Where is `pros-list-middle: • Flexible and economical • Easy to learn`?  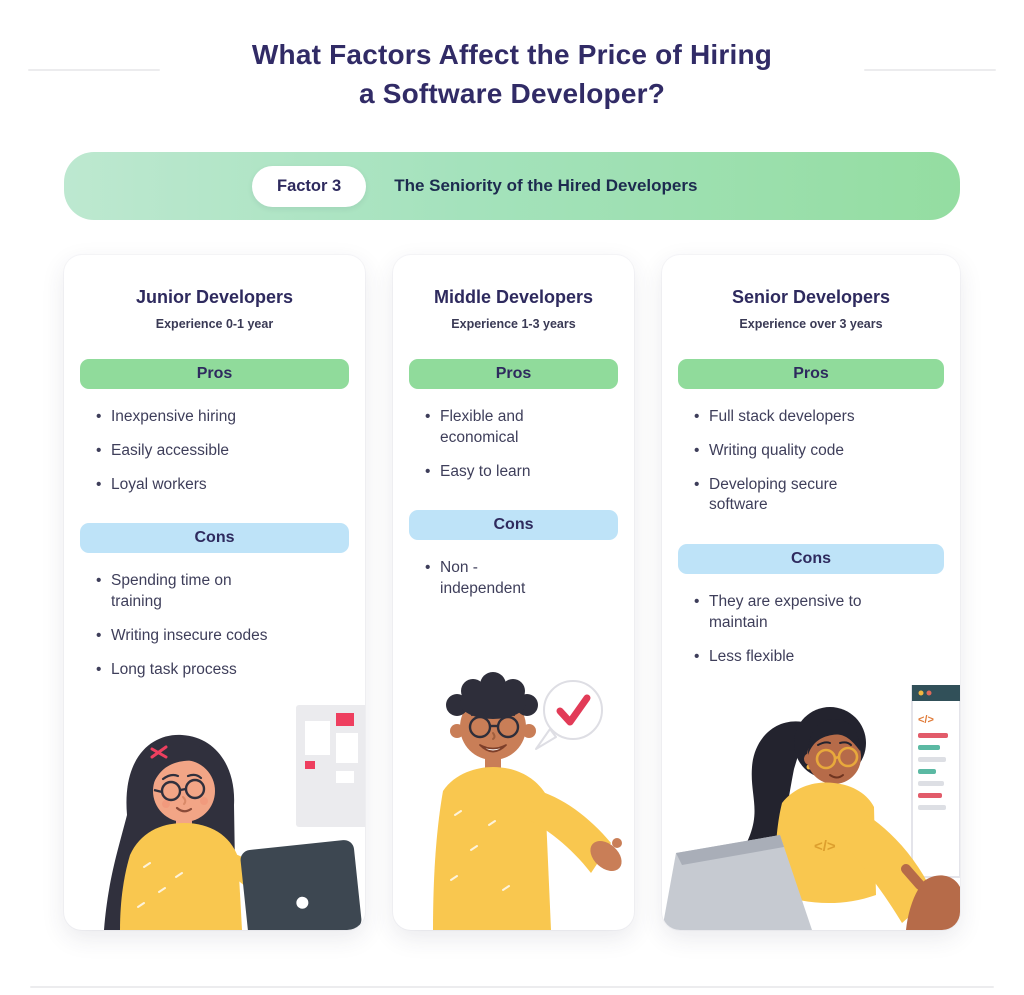 pros-list-middle: • Flexible and economical • Easy to learn is located at coordinates (521, 444).